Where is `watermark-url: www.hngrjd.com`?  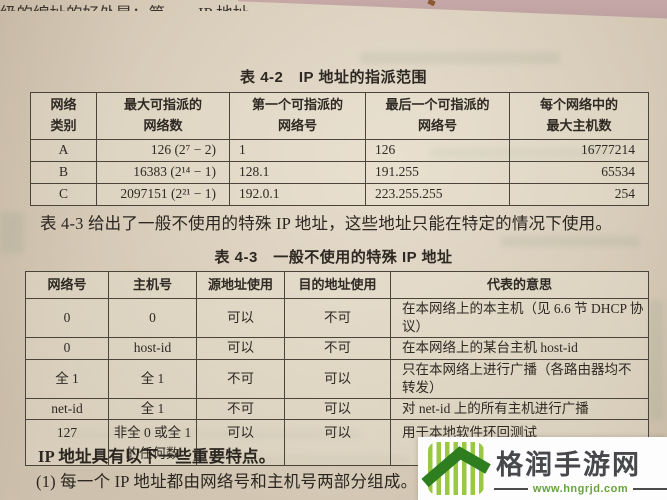 watermark-url: www.hngrjd.com is located at coordinates (580, 489).